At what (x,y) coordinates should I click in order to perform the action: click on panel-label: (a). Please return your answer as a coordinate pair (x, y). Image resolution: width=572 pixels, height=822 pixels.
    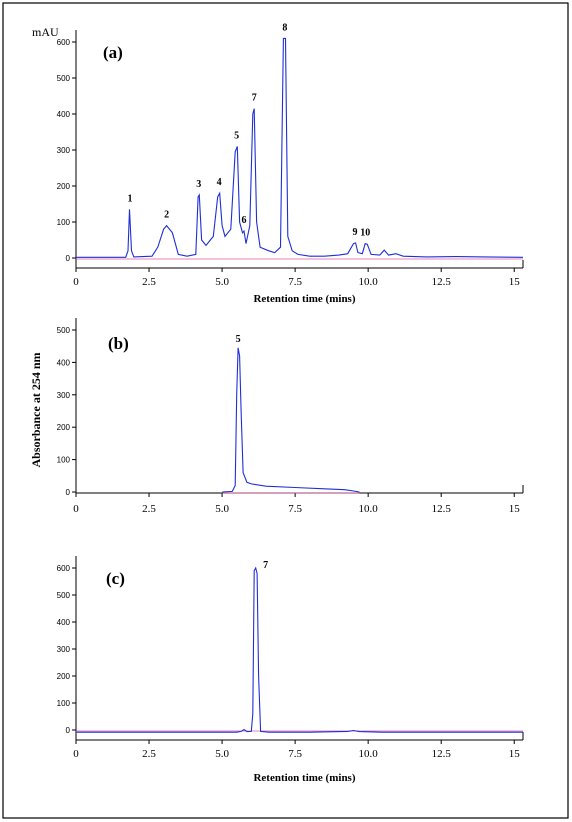
    Looking at the image, I should click on (113, 52).